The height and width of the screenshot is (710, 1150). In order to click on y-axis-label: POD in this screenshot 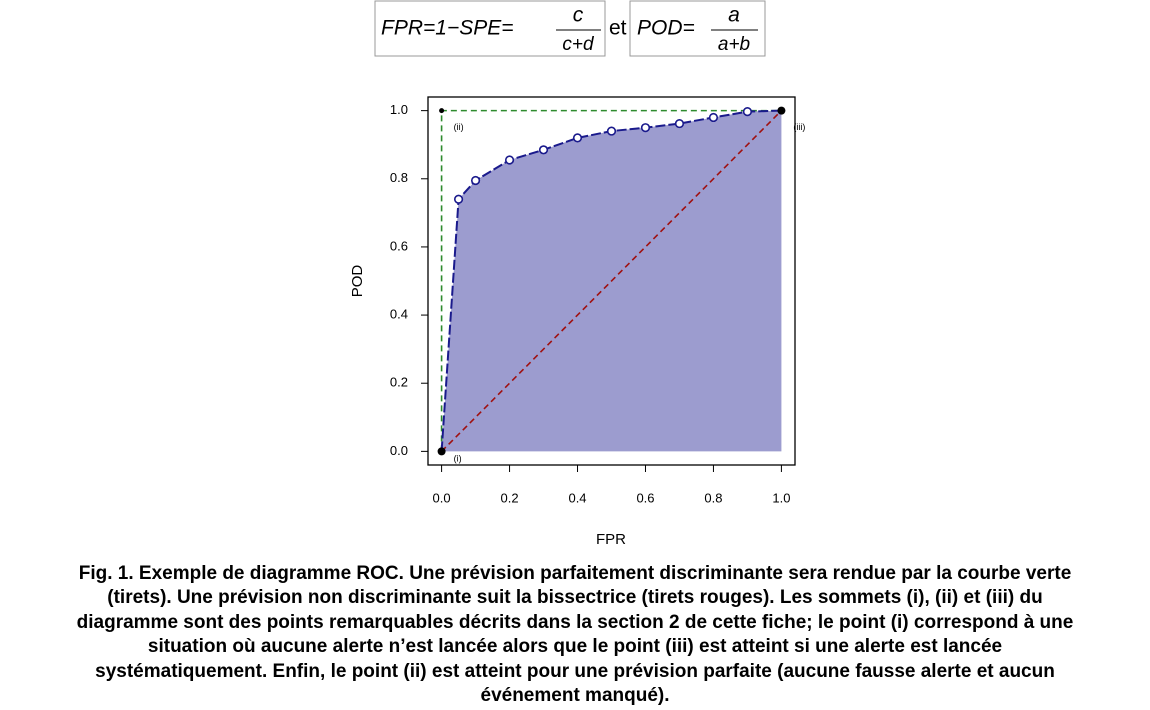, I will do `click(357, 281)`.